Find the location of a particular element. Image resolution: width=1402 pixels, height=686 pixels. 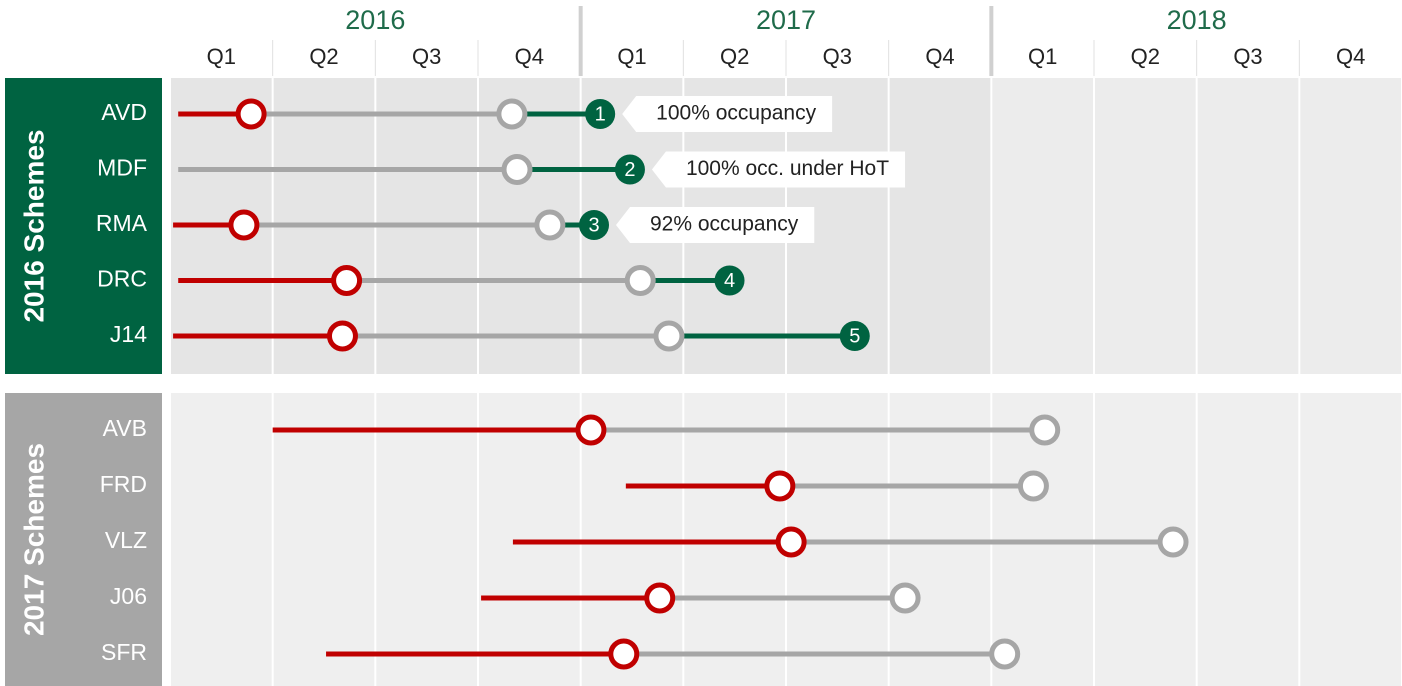

scheme-label: VLZ is located at coordinates (126, 540).